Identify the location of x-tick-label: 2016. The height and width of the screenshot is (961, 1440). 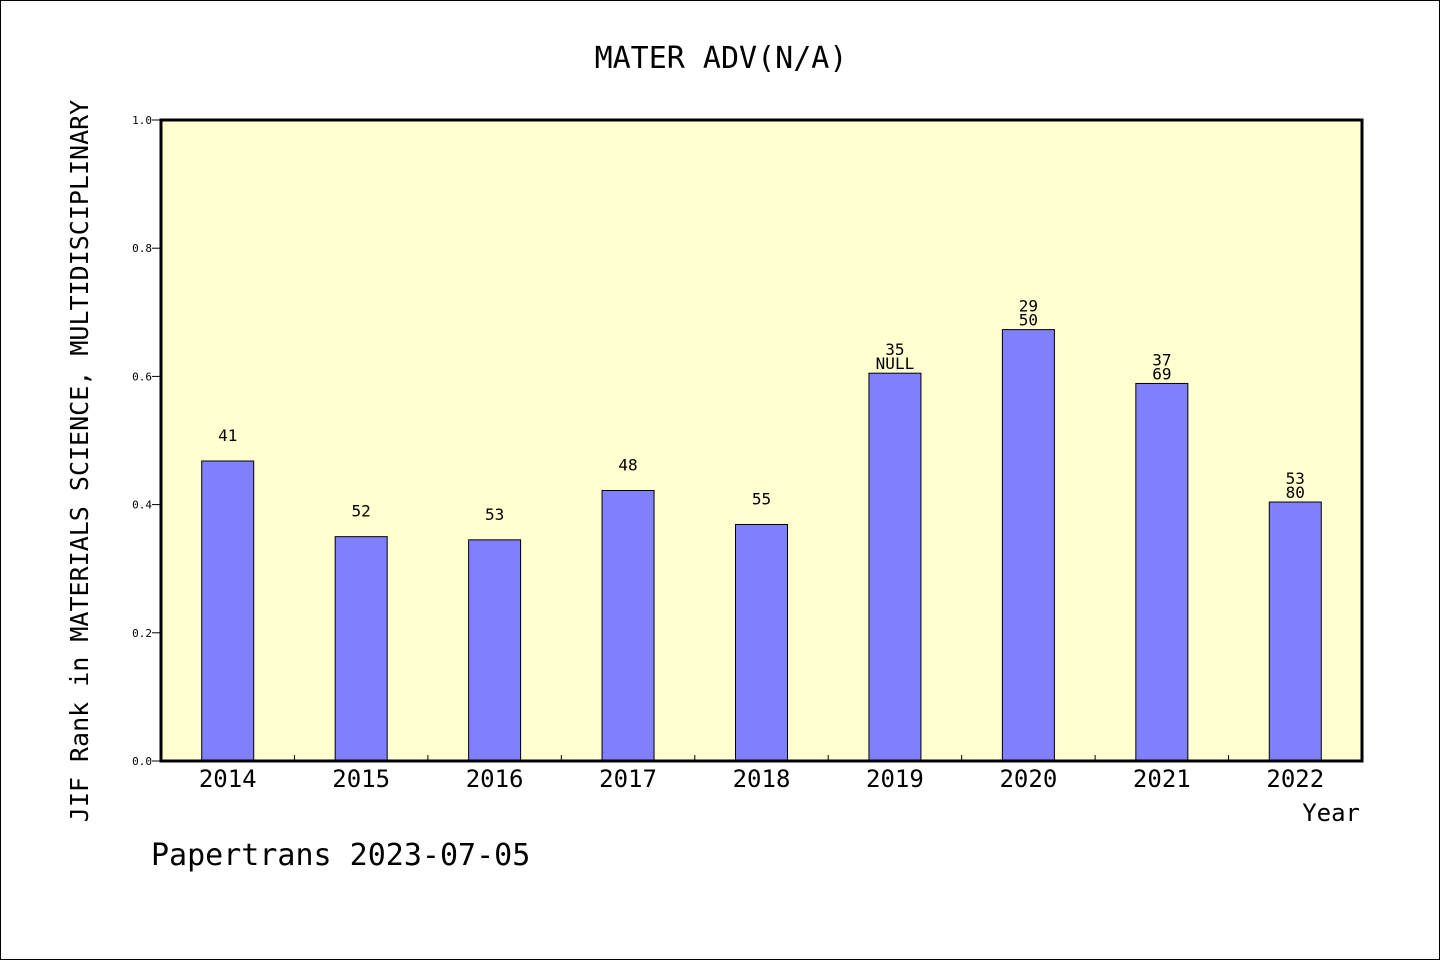
(495, 779).